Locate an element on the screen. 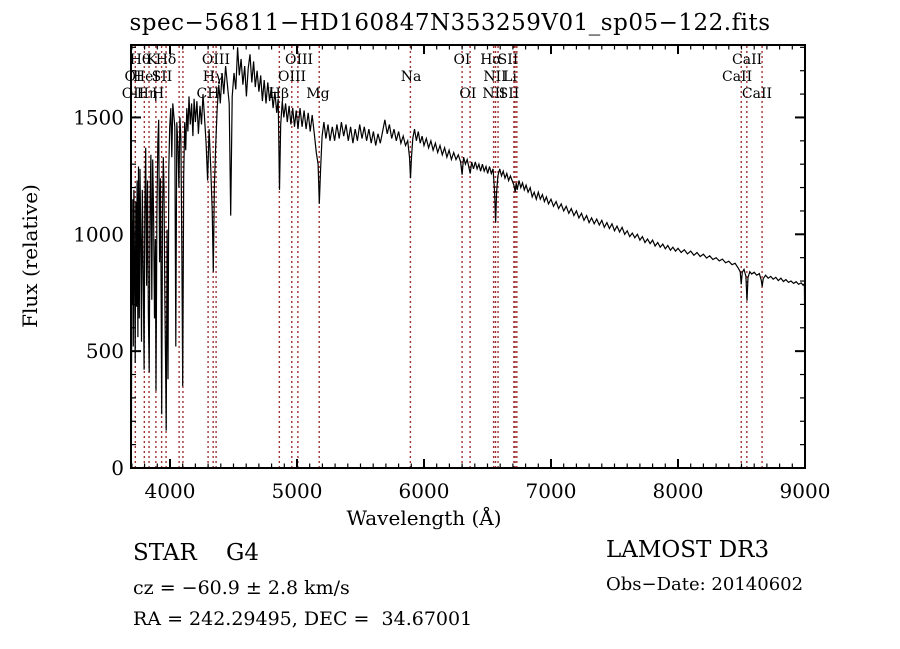  line-label: Hγ is located at coordinates (213, 77).